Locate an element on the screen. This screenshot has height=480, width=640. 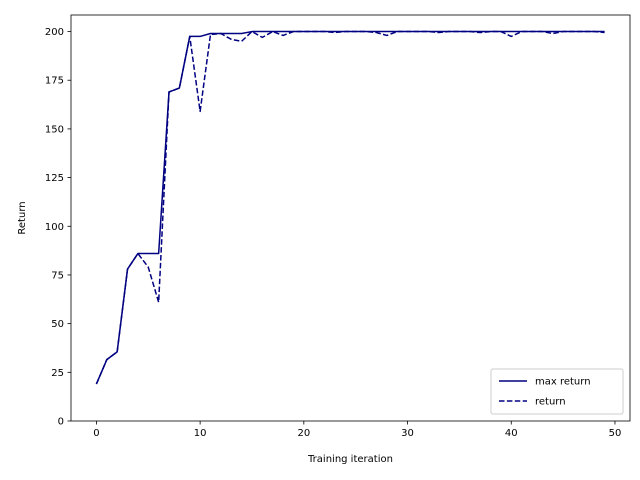
y-tick-label: 100 is located at coordinates (54, 227).